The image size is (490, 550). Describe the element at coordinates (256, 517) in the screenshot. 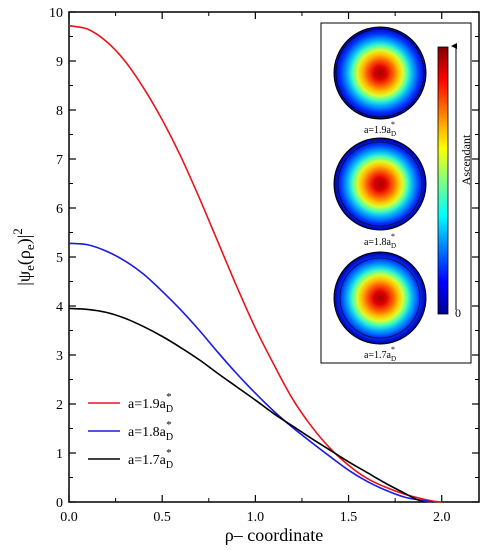

I see `x-tick-label-2: 1.0` at that location.